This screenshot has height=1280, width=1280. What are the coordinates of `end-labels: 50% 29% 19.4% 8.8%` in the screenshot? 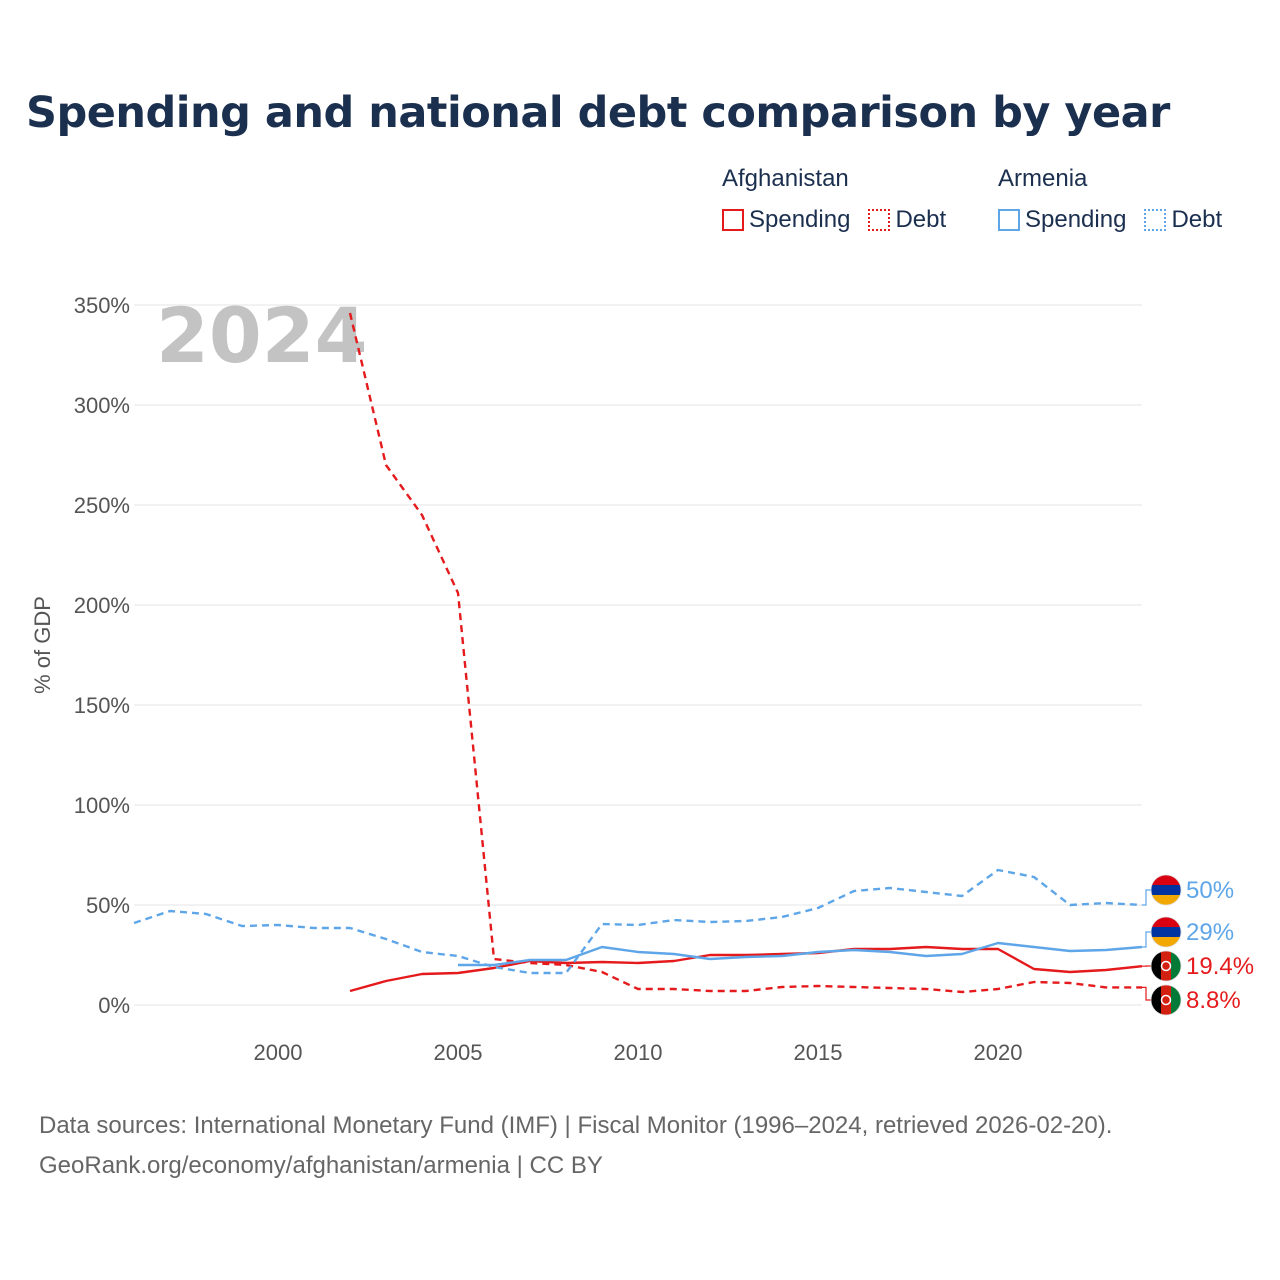 It's located at (1198, 945).